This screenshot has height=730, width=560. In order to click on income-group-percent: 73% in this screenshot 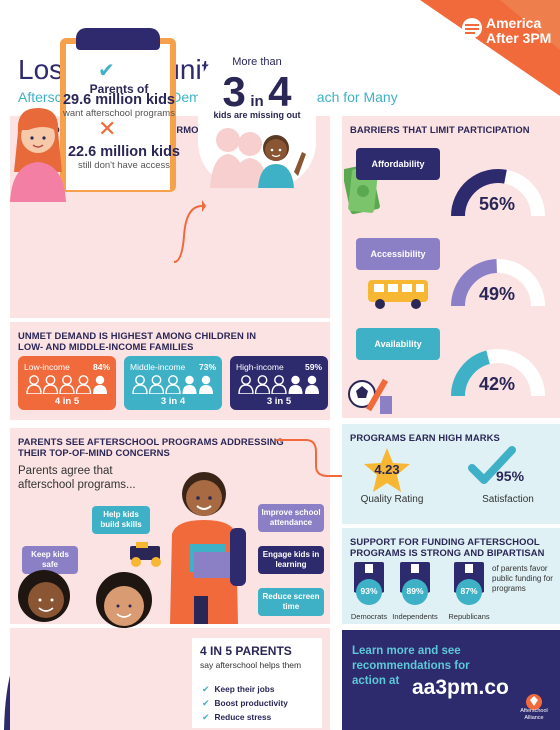, I will do `click(207, 367)`.